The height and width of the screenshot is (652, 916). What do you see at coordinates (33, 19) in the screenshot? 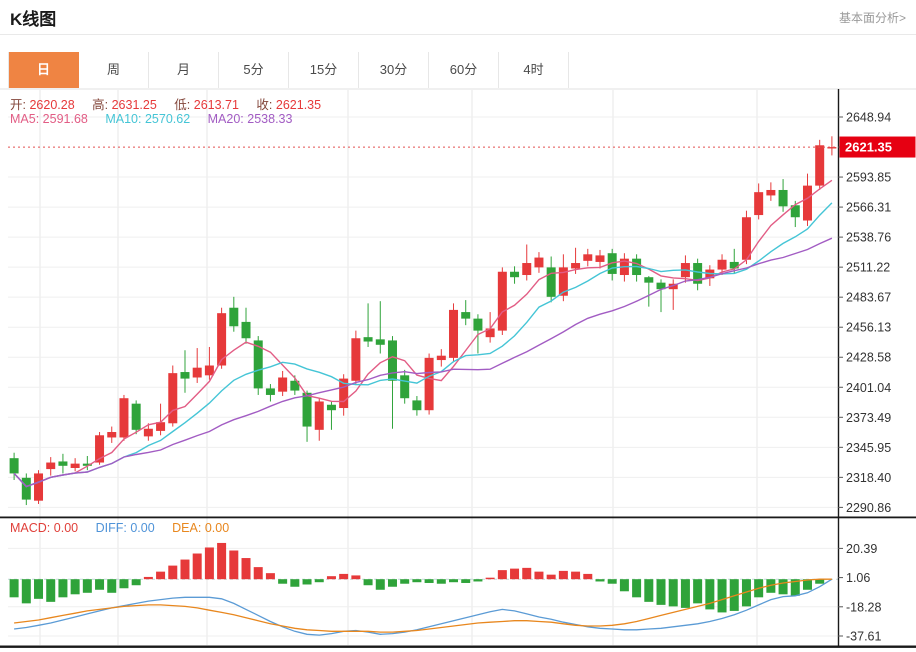
I see `page-title: K线图` at bounding box center [33, 19].